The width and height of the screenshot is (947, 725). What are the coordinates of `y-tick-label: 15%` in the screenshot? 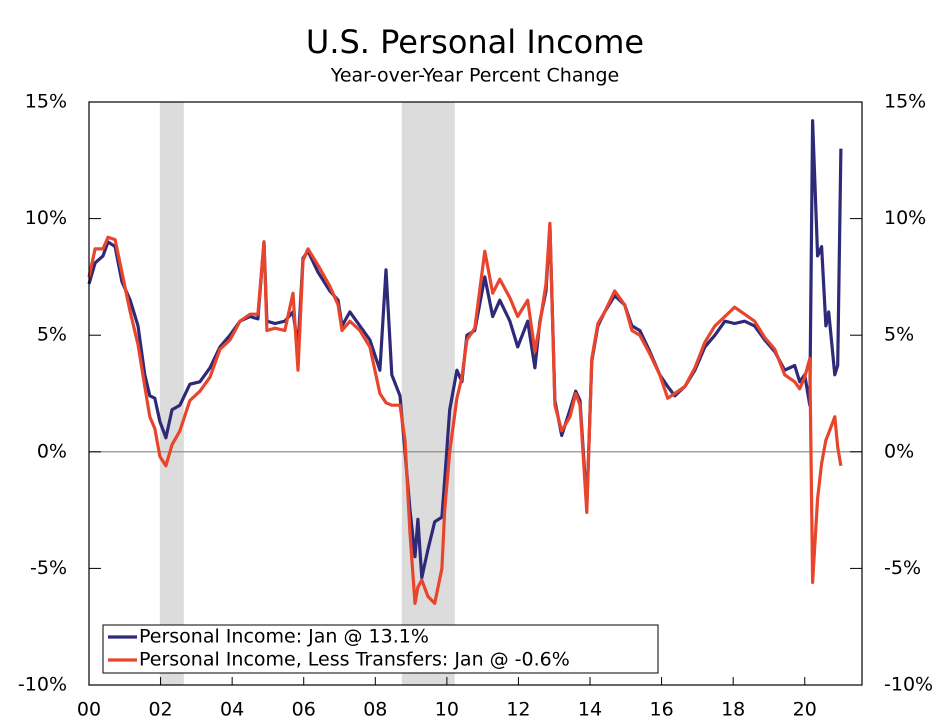 It's located at (46, 102).